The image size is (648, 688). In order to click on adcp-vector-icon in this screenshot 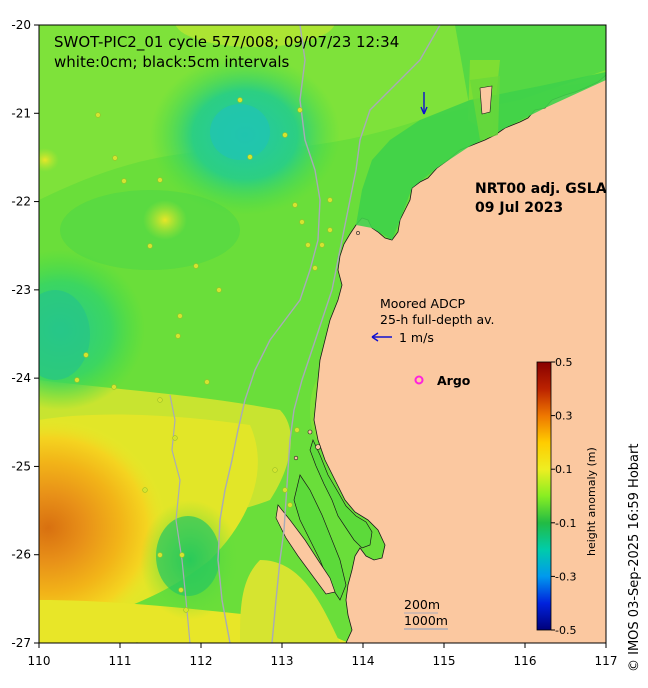, I will do `click(424, 103)`.